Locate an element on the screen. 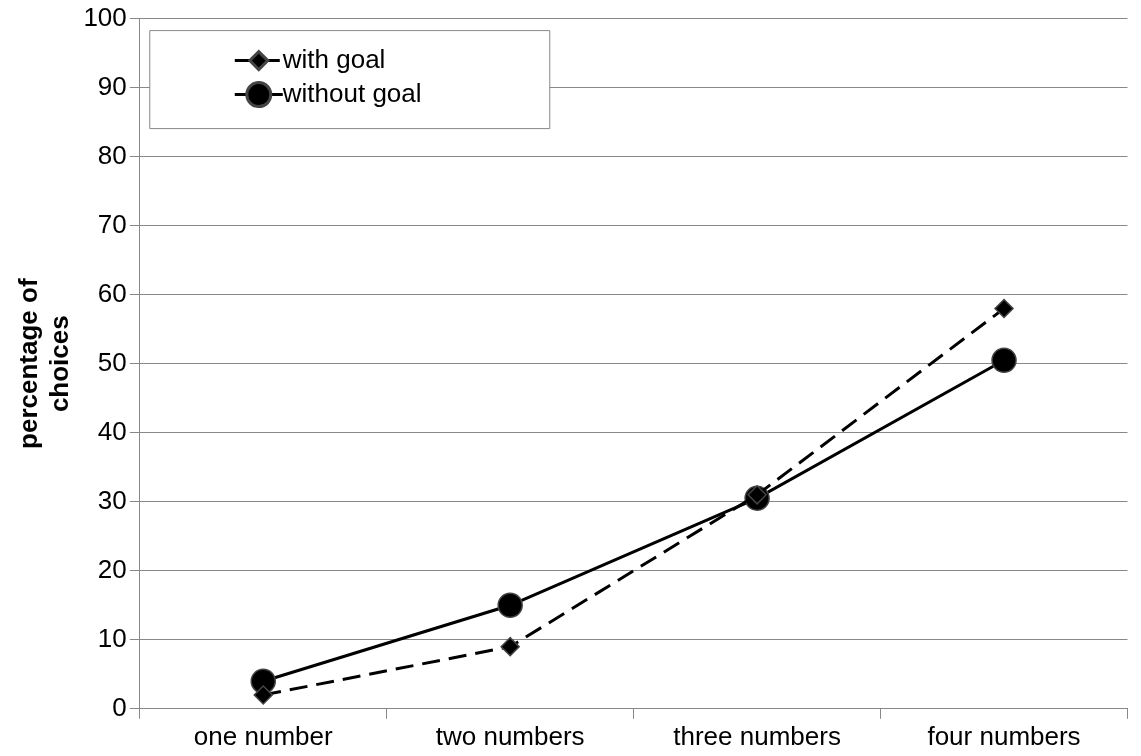 The image size is (1141, 756). x-tick-label: three numbers is located at coordinates (757, 735).